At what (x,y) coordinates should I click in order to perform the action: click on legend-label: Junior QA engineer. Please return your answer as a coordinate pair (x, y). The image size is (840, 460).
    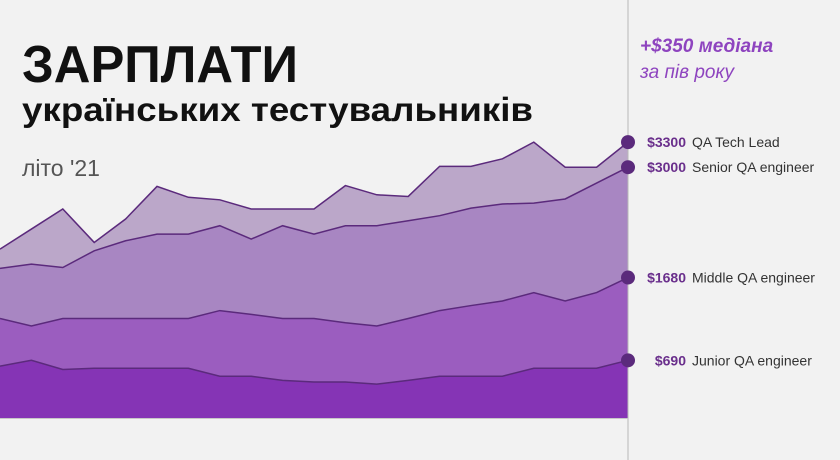
    Looking at the image, I should click on (752, 360).